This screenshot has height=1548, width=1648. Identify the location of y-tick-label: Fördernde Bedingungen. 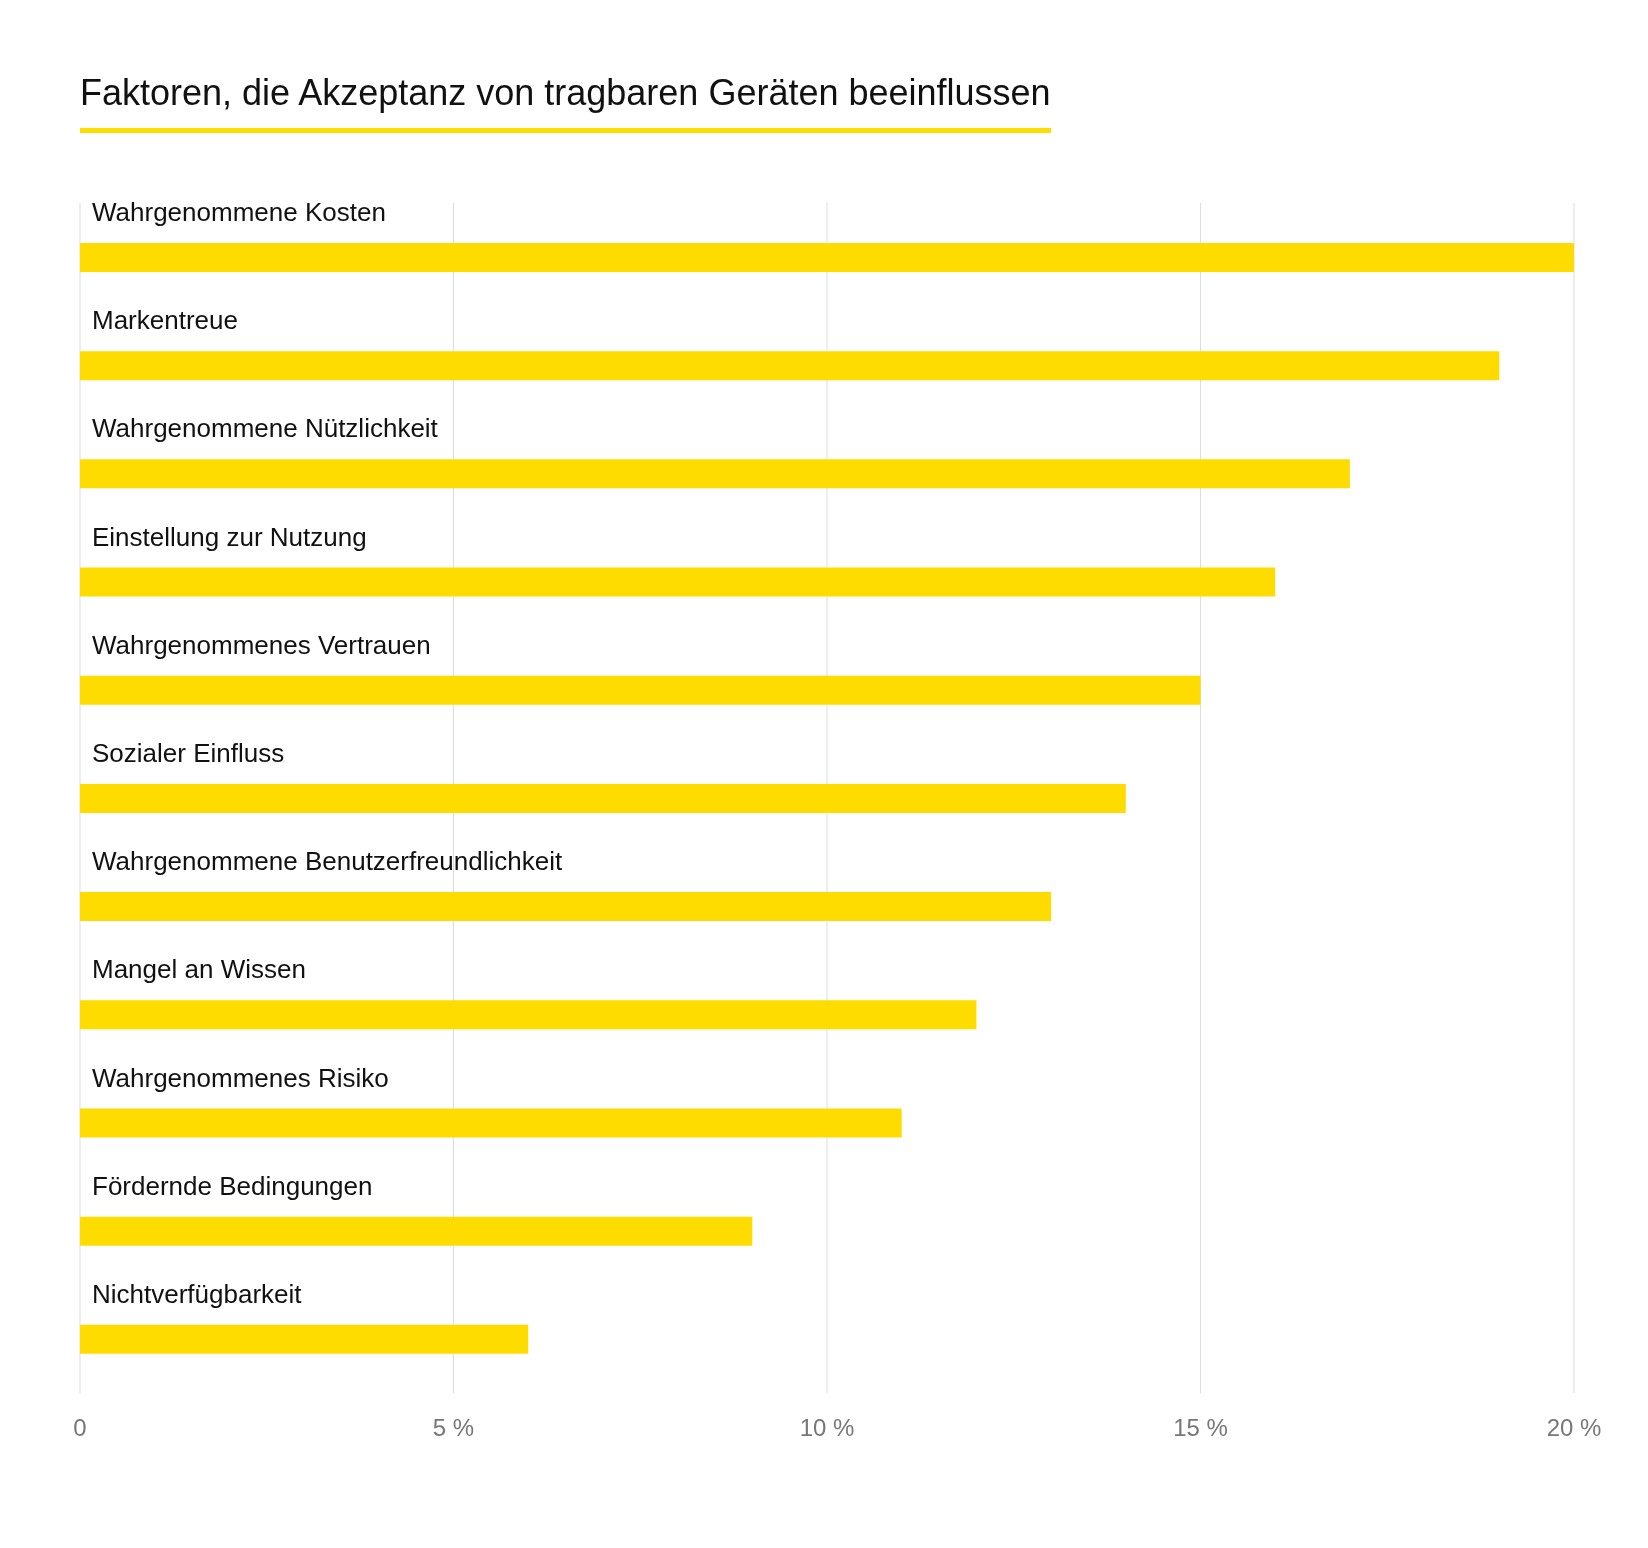
(232, 1185).